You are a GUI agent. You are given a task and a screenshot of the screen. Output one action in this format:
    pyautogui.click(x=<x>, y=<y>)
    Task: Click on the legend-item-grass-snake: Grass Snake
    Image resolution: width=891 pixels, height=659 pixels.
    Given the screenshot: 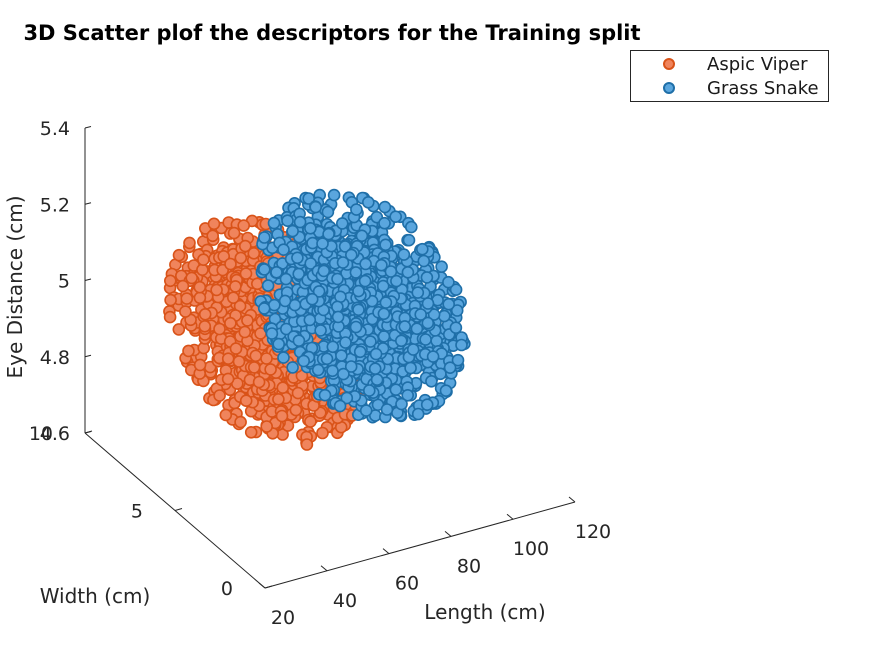 What is the action you would take?
    pyautogui.click(x=729, y=89)
    